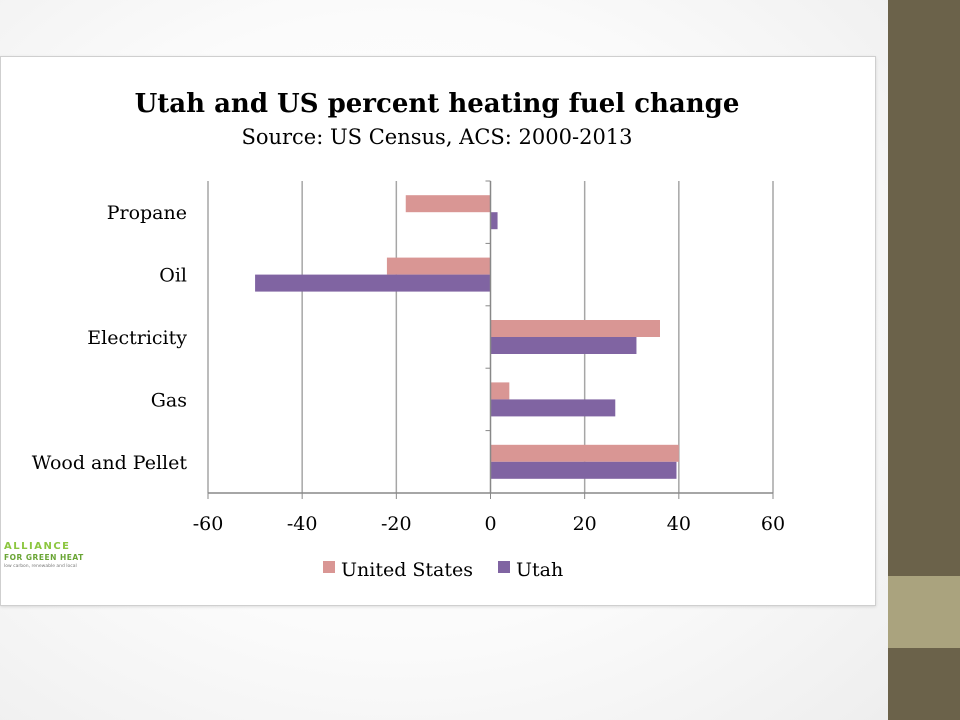 The image size is (960, 720). Describe the element at coordinates (539, 570) in the screenshot. I see `legend-label: Utah` at that location.